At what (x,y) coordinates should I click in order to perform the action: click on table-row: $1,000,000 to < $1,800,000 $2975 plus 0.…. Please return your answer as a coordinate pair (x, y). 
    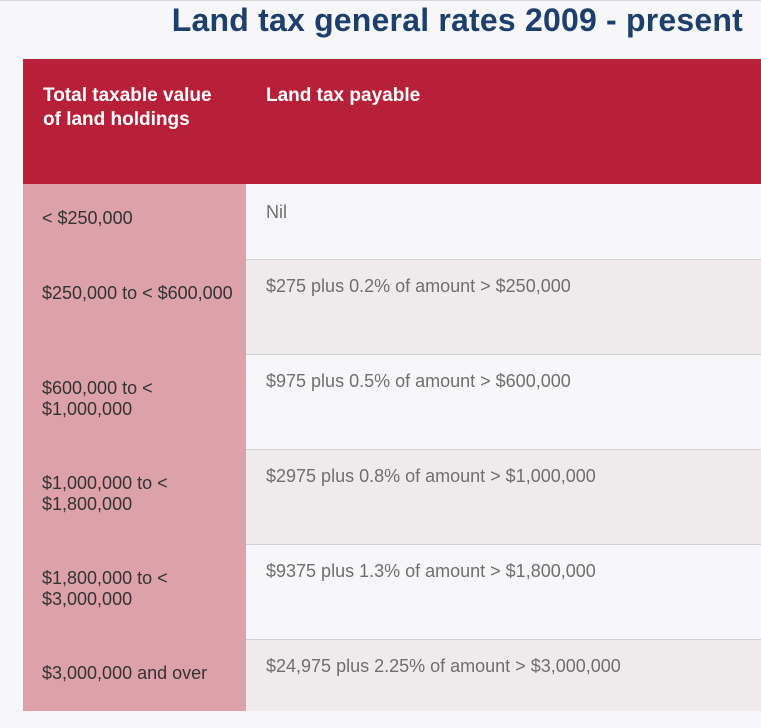
    Looking at the image, I should click on (392, 496).